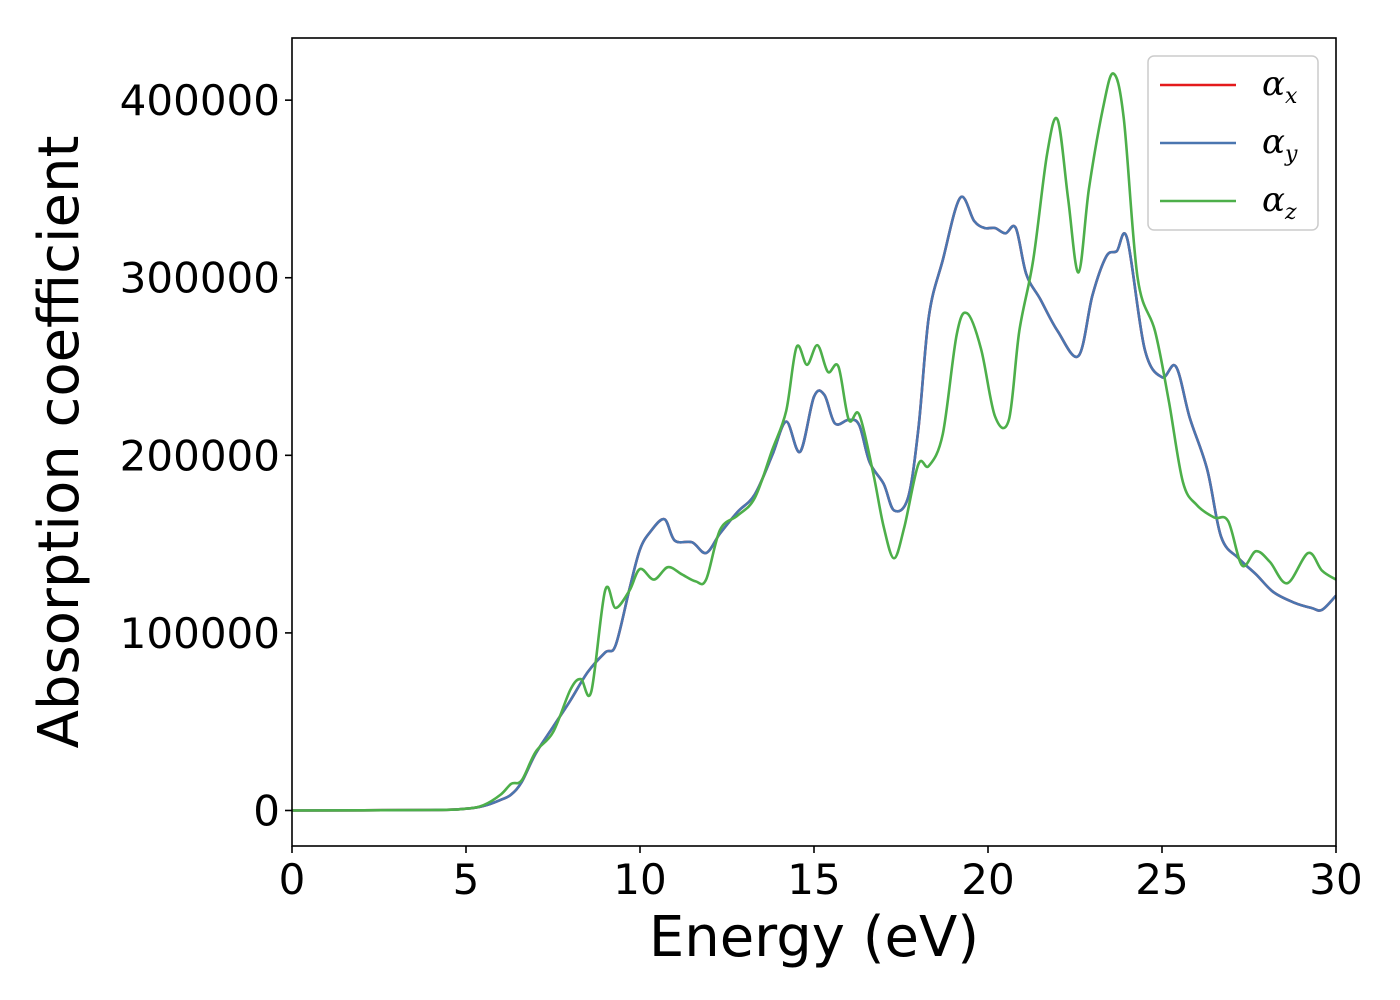 Image resolution: width=1400 pixels, height=1000 pixels. Describe the element at coordinates (1279, 202) in the screenshot. I see `legend-label-z: αz` at that location.